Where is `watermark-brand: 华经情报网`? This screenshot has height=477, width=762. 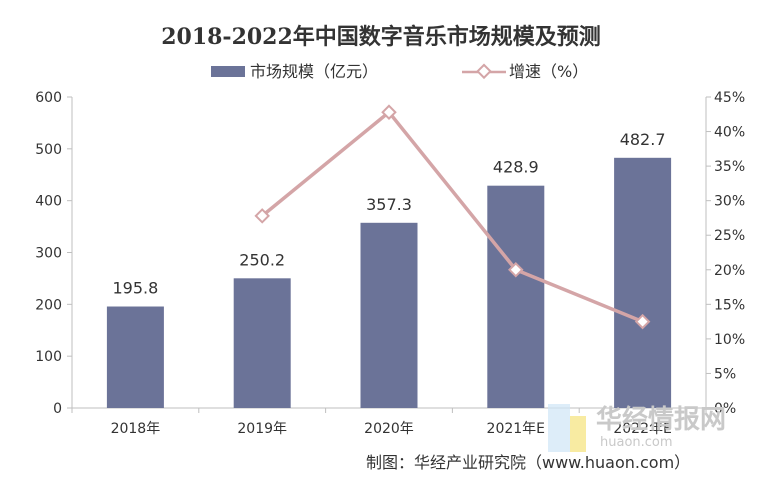 watermark-brand: 华经情报网 is located at coordinates (661, 419).